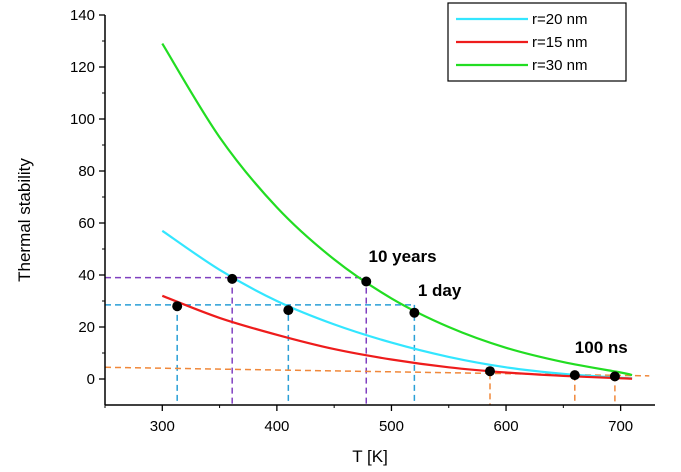  I want to click on series-line-r-15-nm, so click(397, 337).